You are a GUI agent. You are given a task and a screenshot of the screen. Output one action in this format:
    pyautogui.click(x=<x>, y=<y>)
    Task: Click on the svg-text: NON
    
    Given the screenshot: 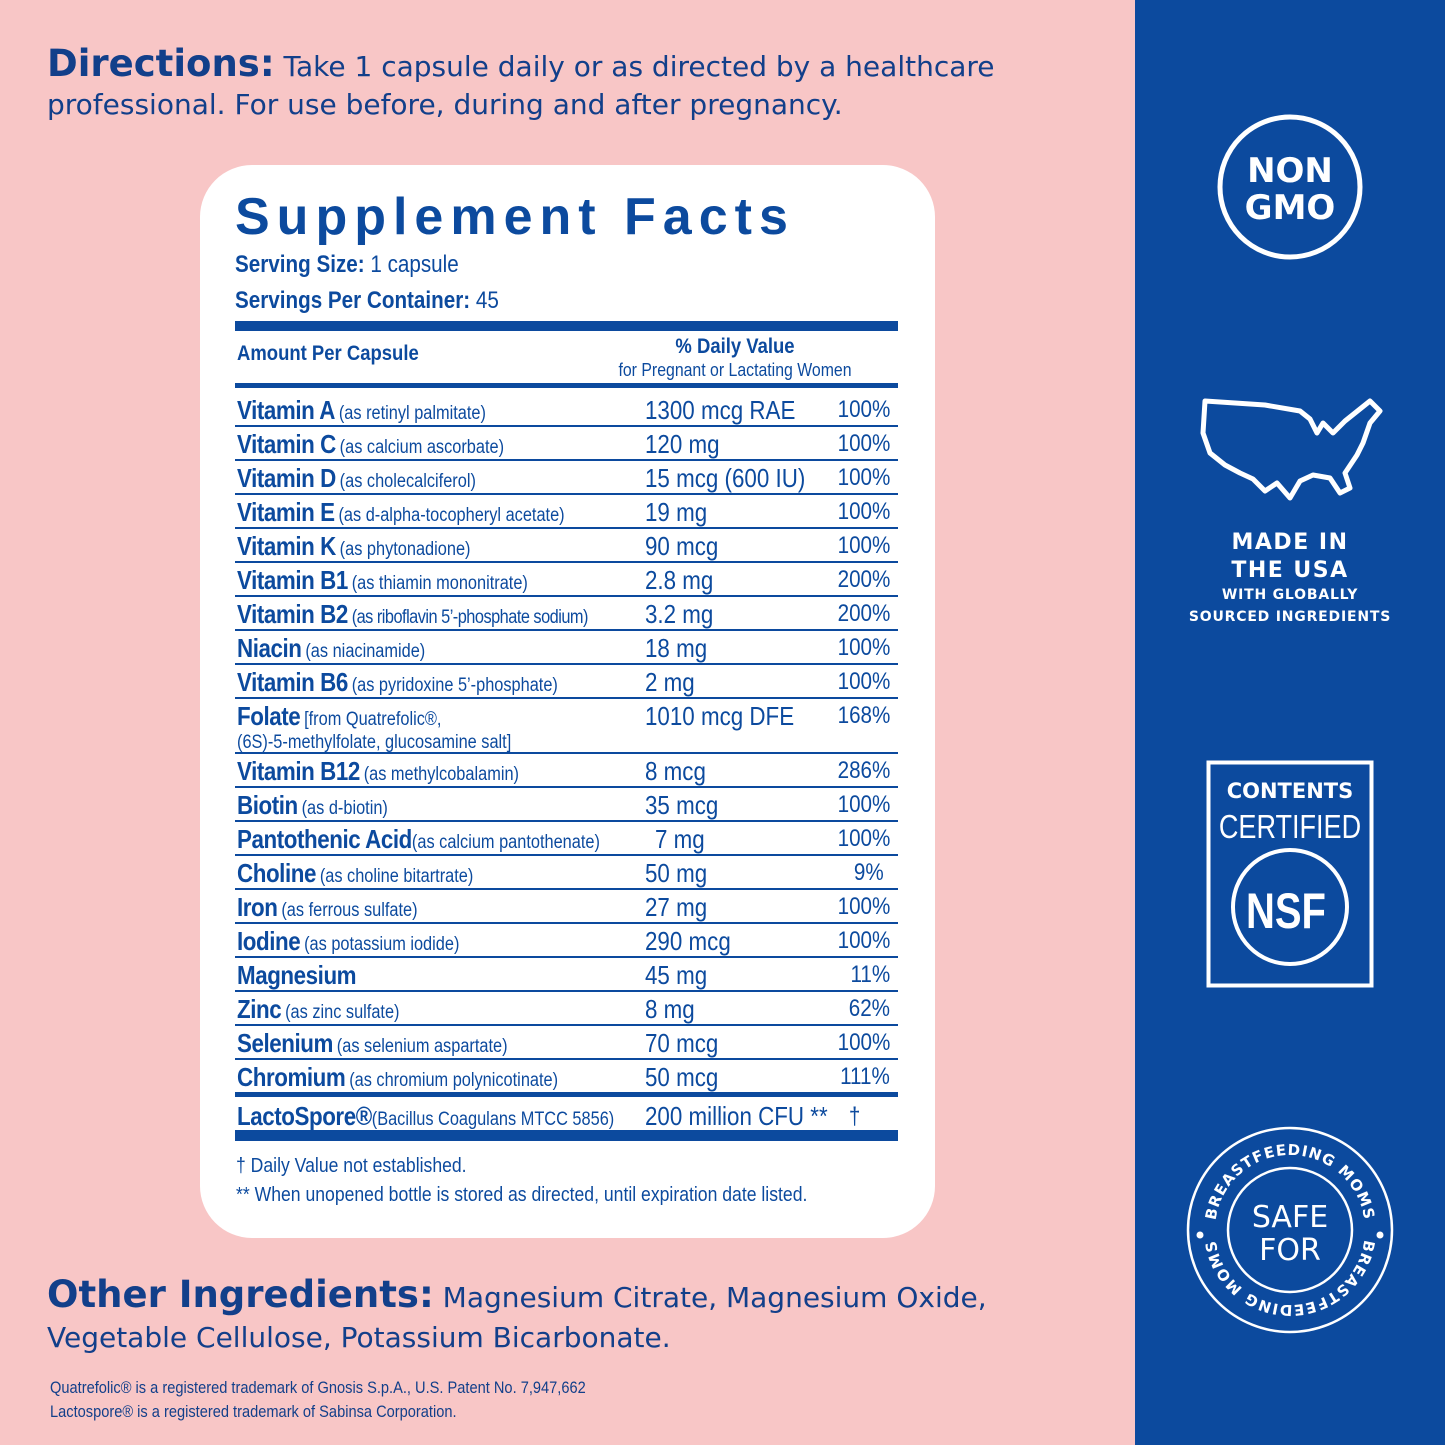 What is the action you would take?
    pyautogui.click(x=1290, y=171)
    